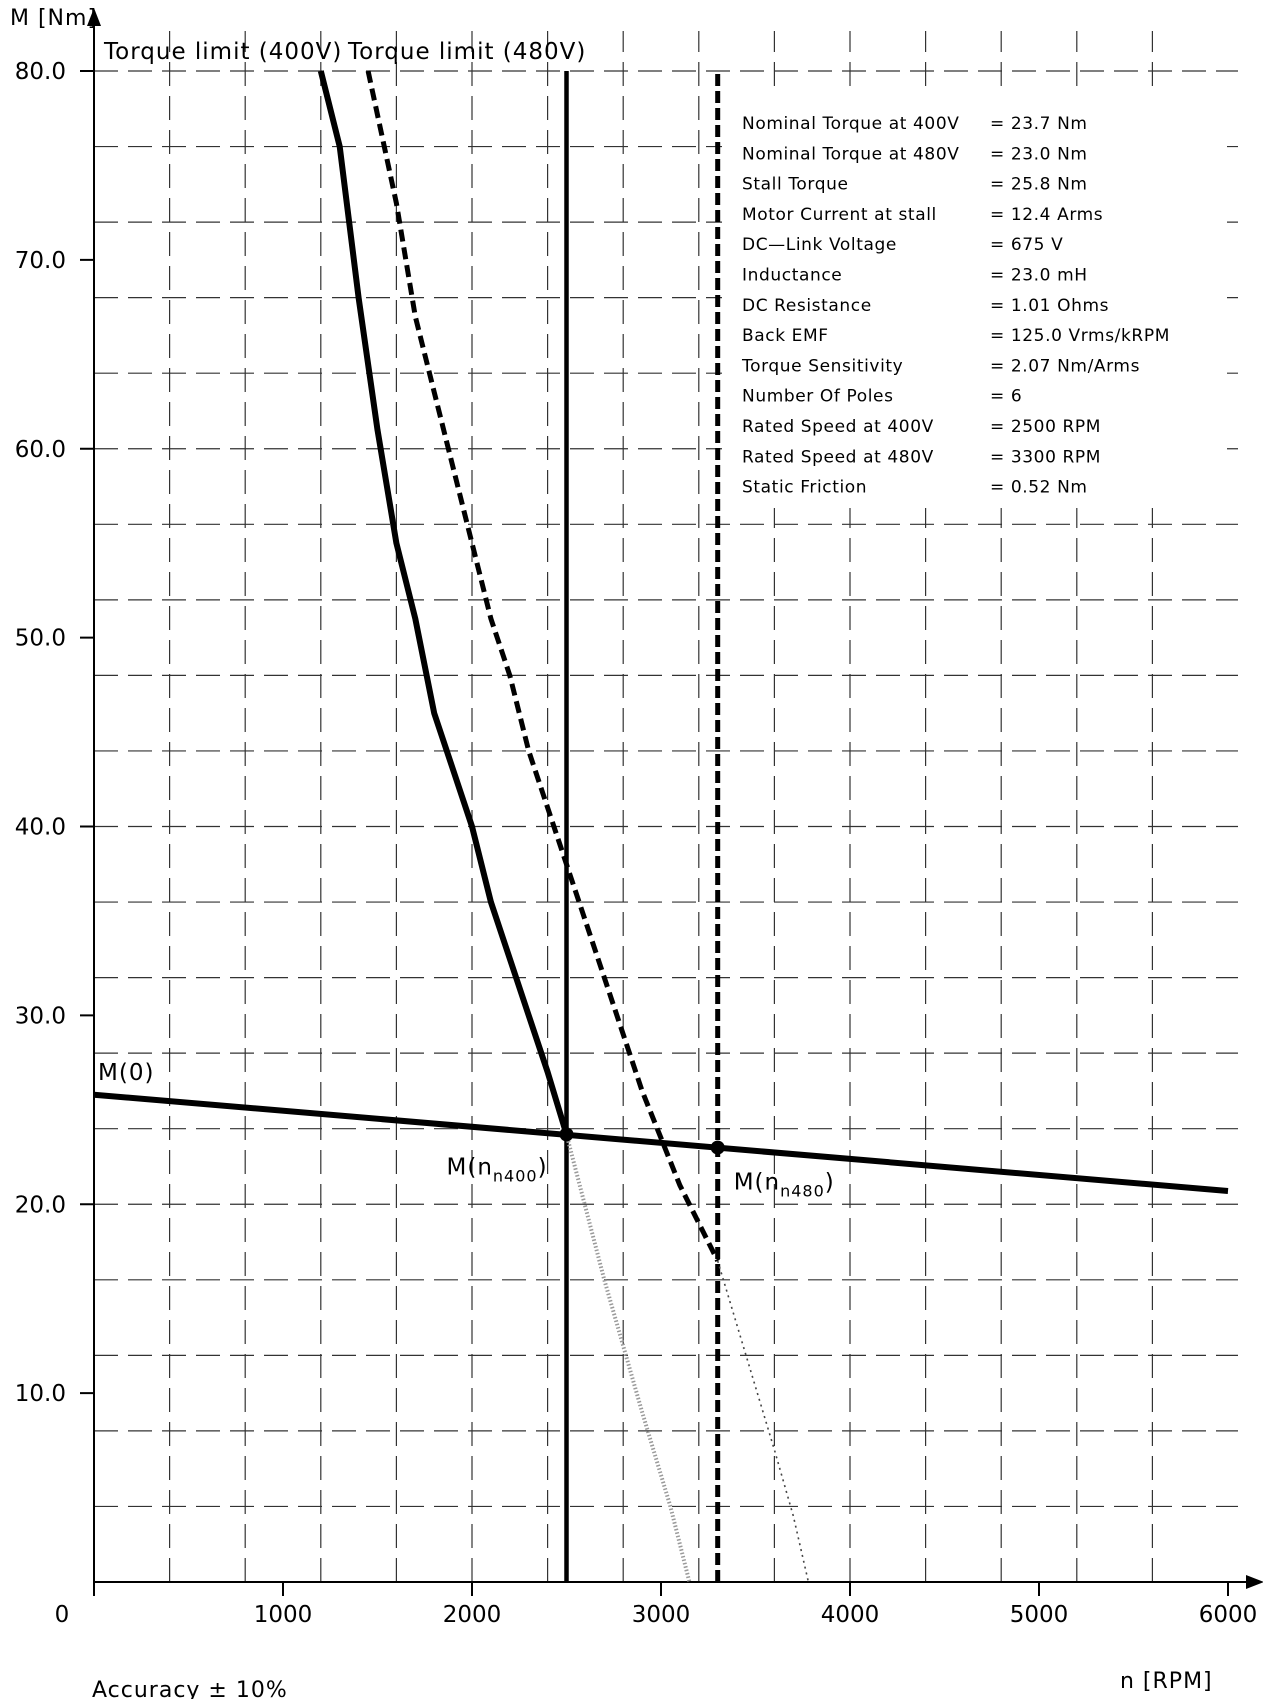  I want to click on spec-label: Nominal Torque at 400V, so click(851, 124).